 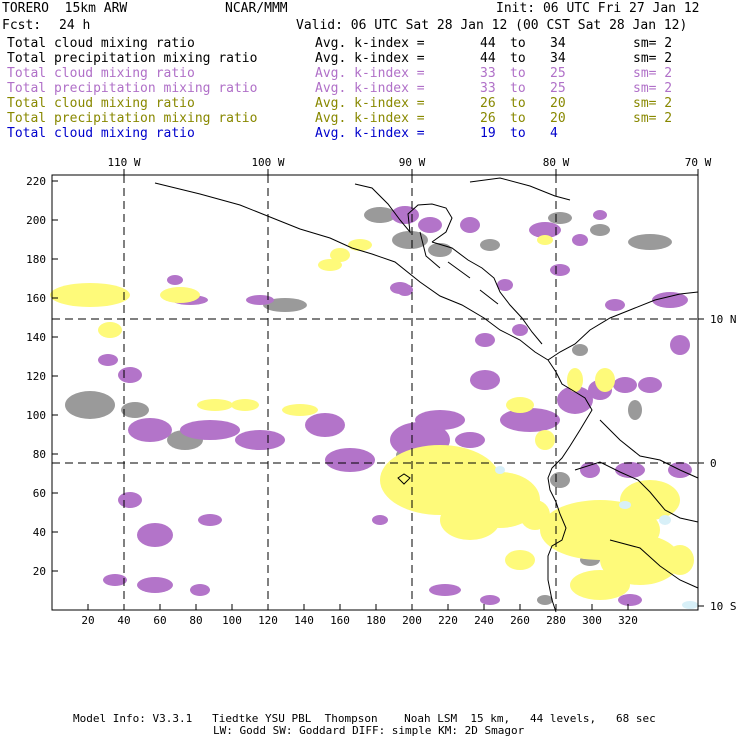 What do you see at coordinates (39, 571) in the screenshot?
I see `y-tick-label: 20` at bounding box center [39, 571].